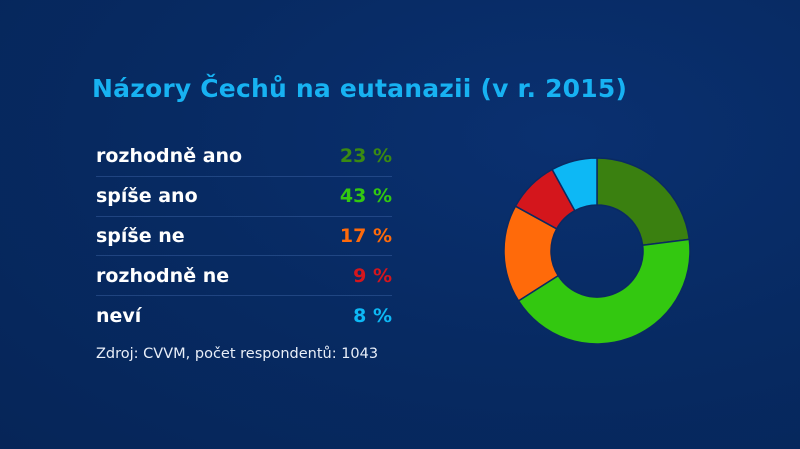 Image resolution: width=800 pixels, height=449 pixels. What do you see at coordinates (163, 275) in the screenshot?
I see `category-label: rozhodně ne` at bounding box center [163, 275].